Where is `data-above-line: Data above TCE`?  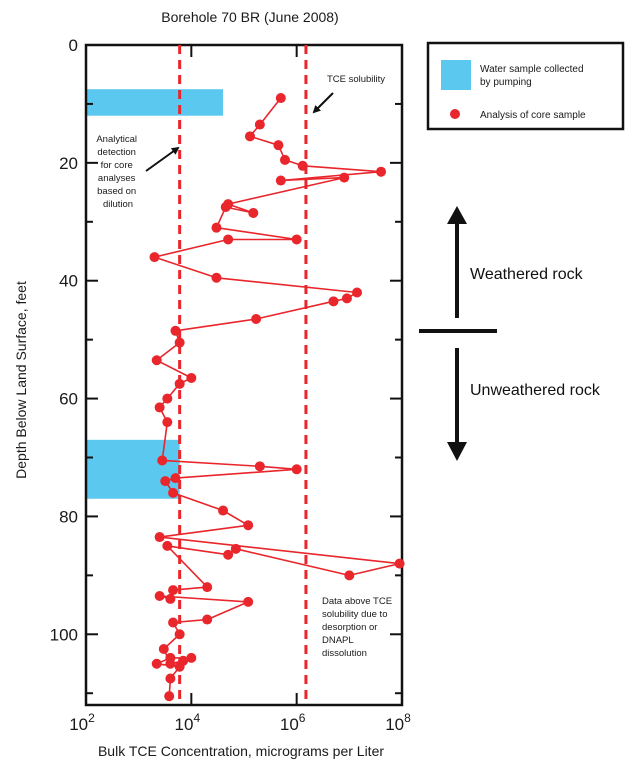 data-above-line: Data above TCE is located at coordinates (357, 601).